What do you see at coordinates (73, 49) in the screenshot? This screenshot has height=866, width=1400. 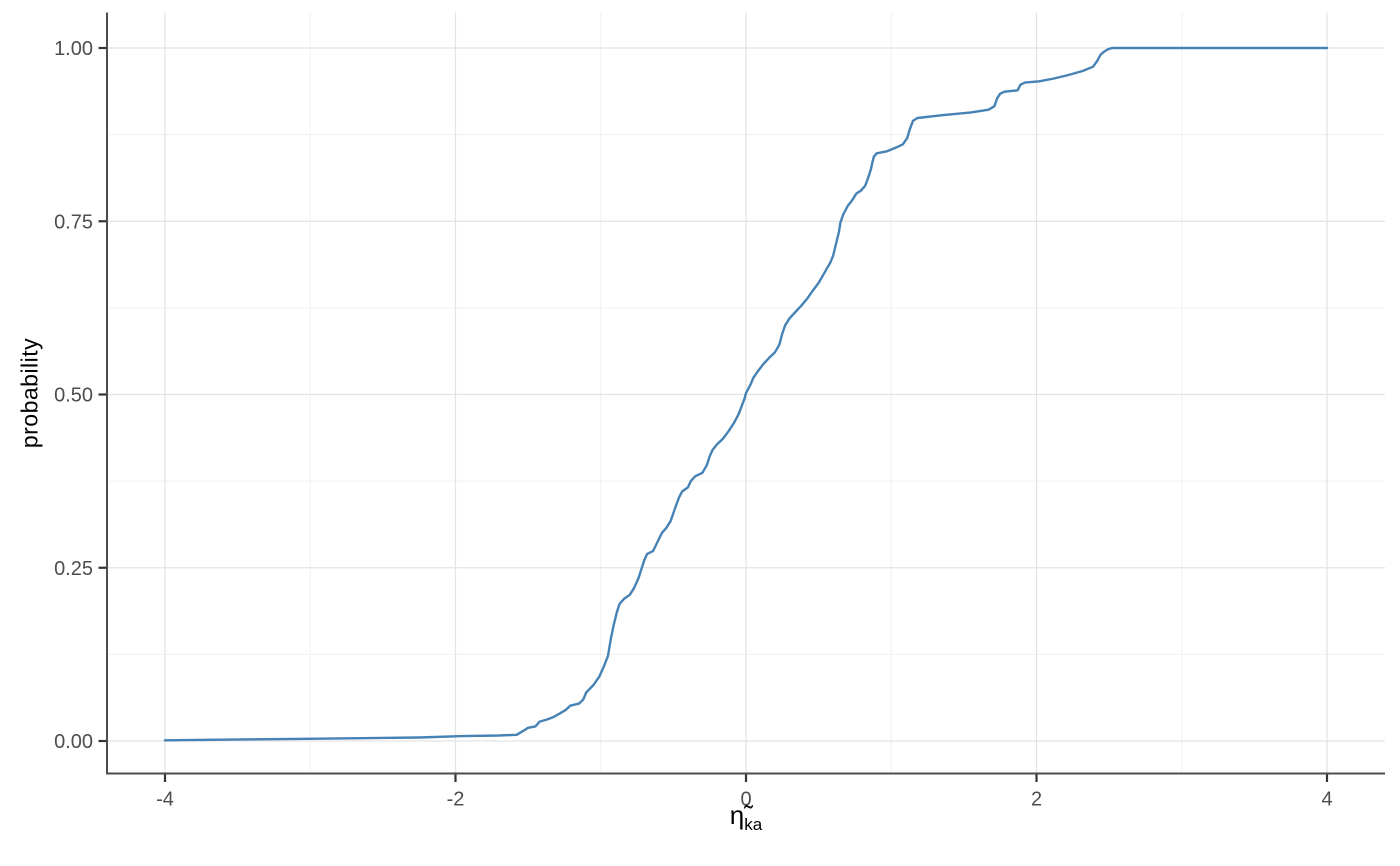 I see `y-tick-label: 1.00` at bounding box center [73, 49].